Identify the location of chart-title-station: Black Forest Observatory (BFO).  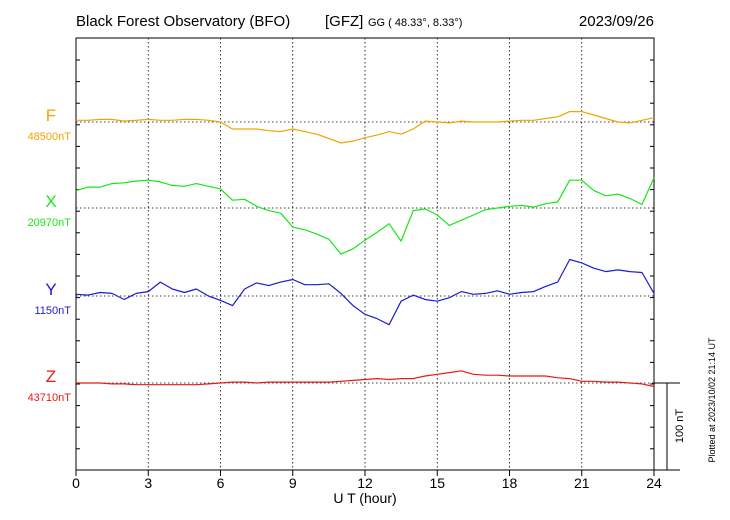
(183, 21).